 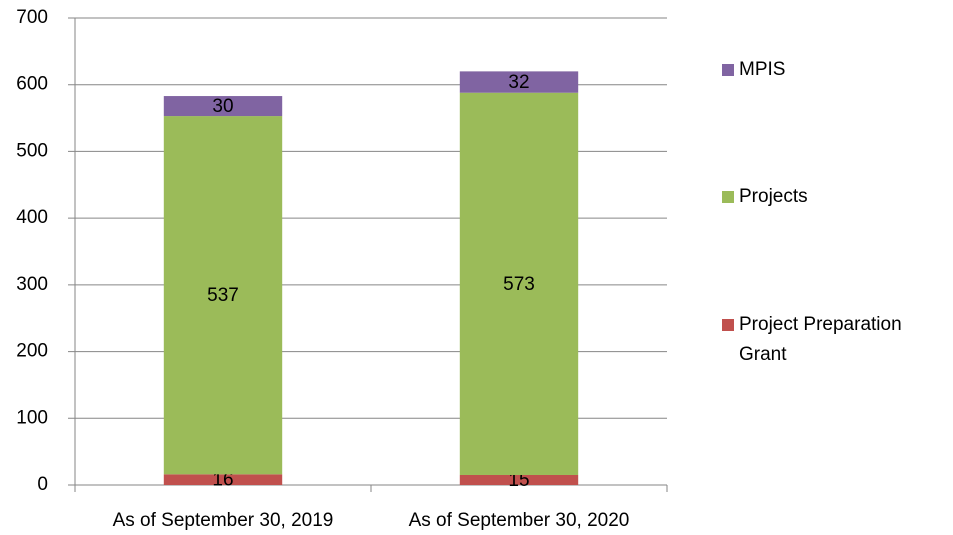 I want to click on data-label: 32, so click(x=518, y=82).